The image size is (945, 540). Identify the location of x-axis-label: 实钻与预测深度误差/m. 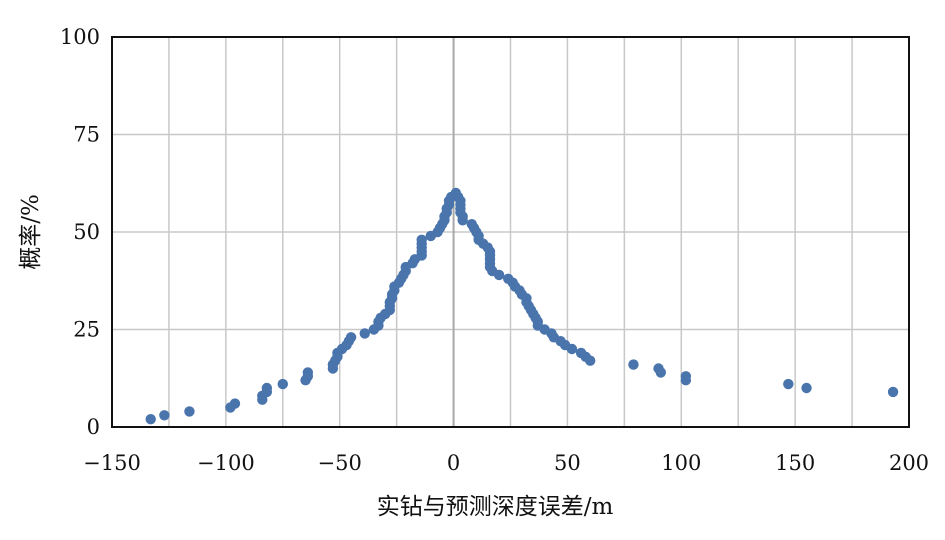
(495, 507).